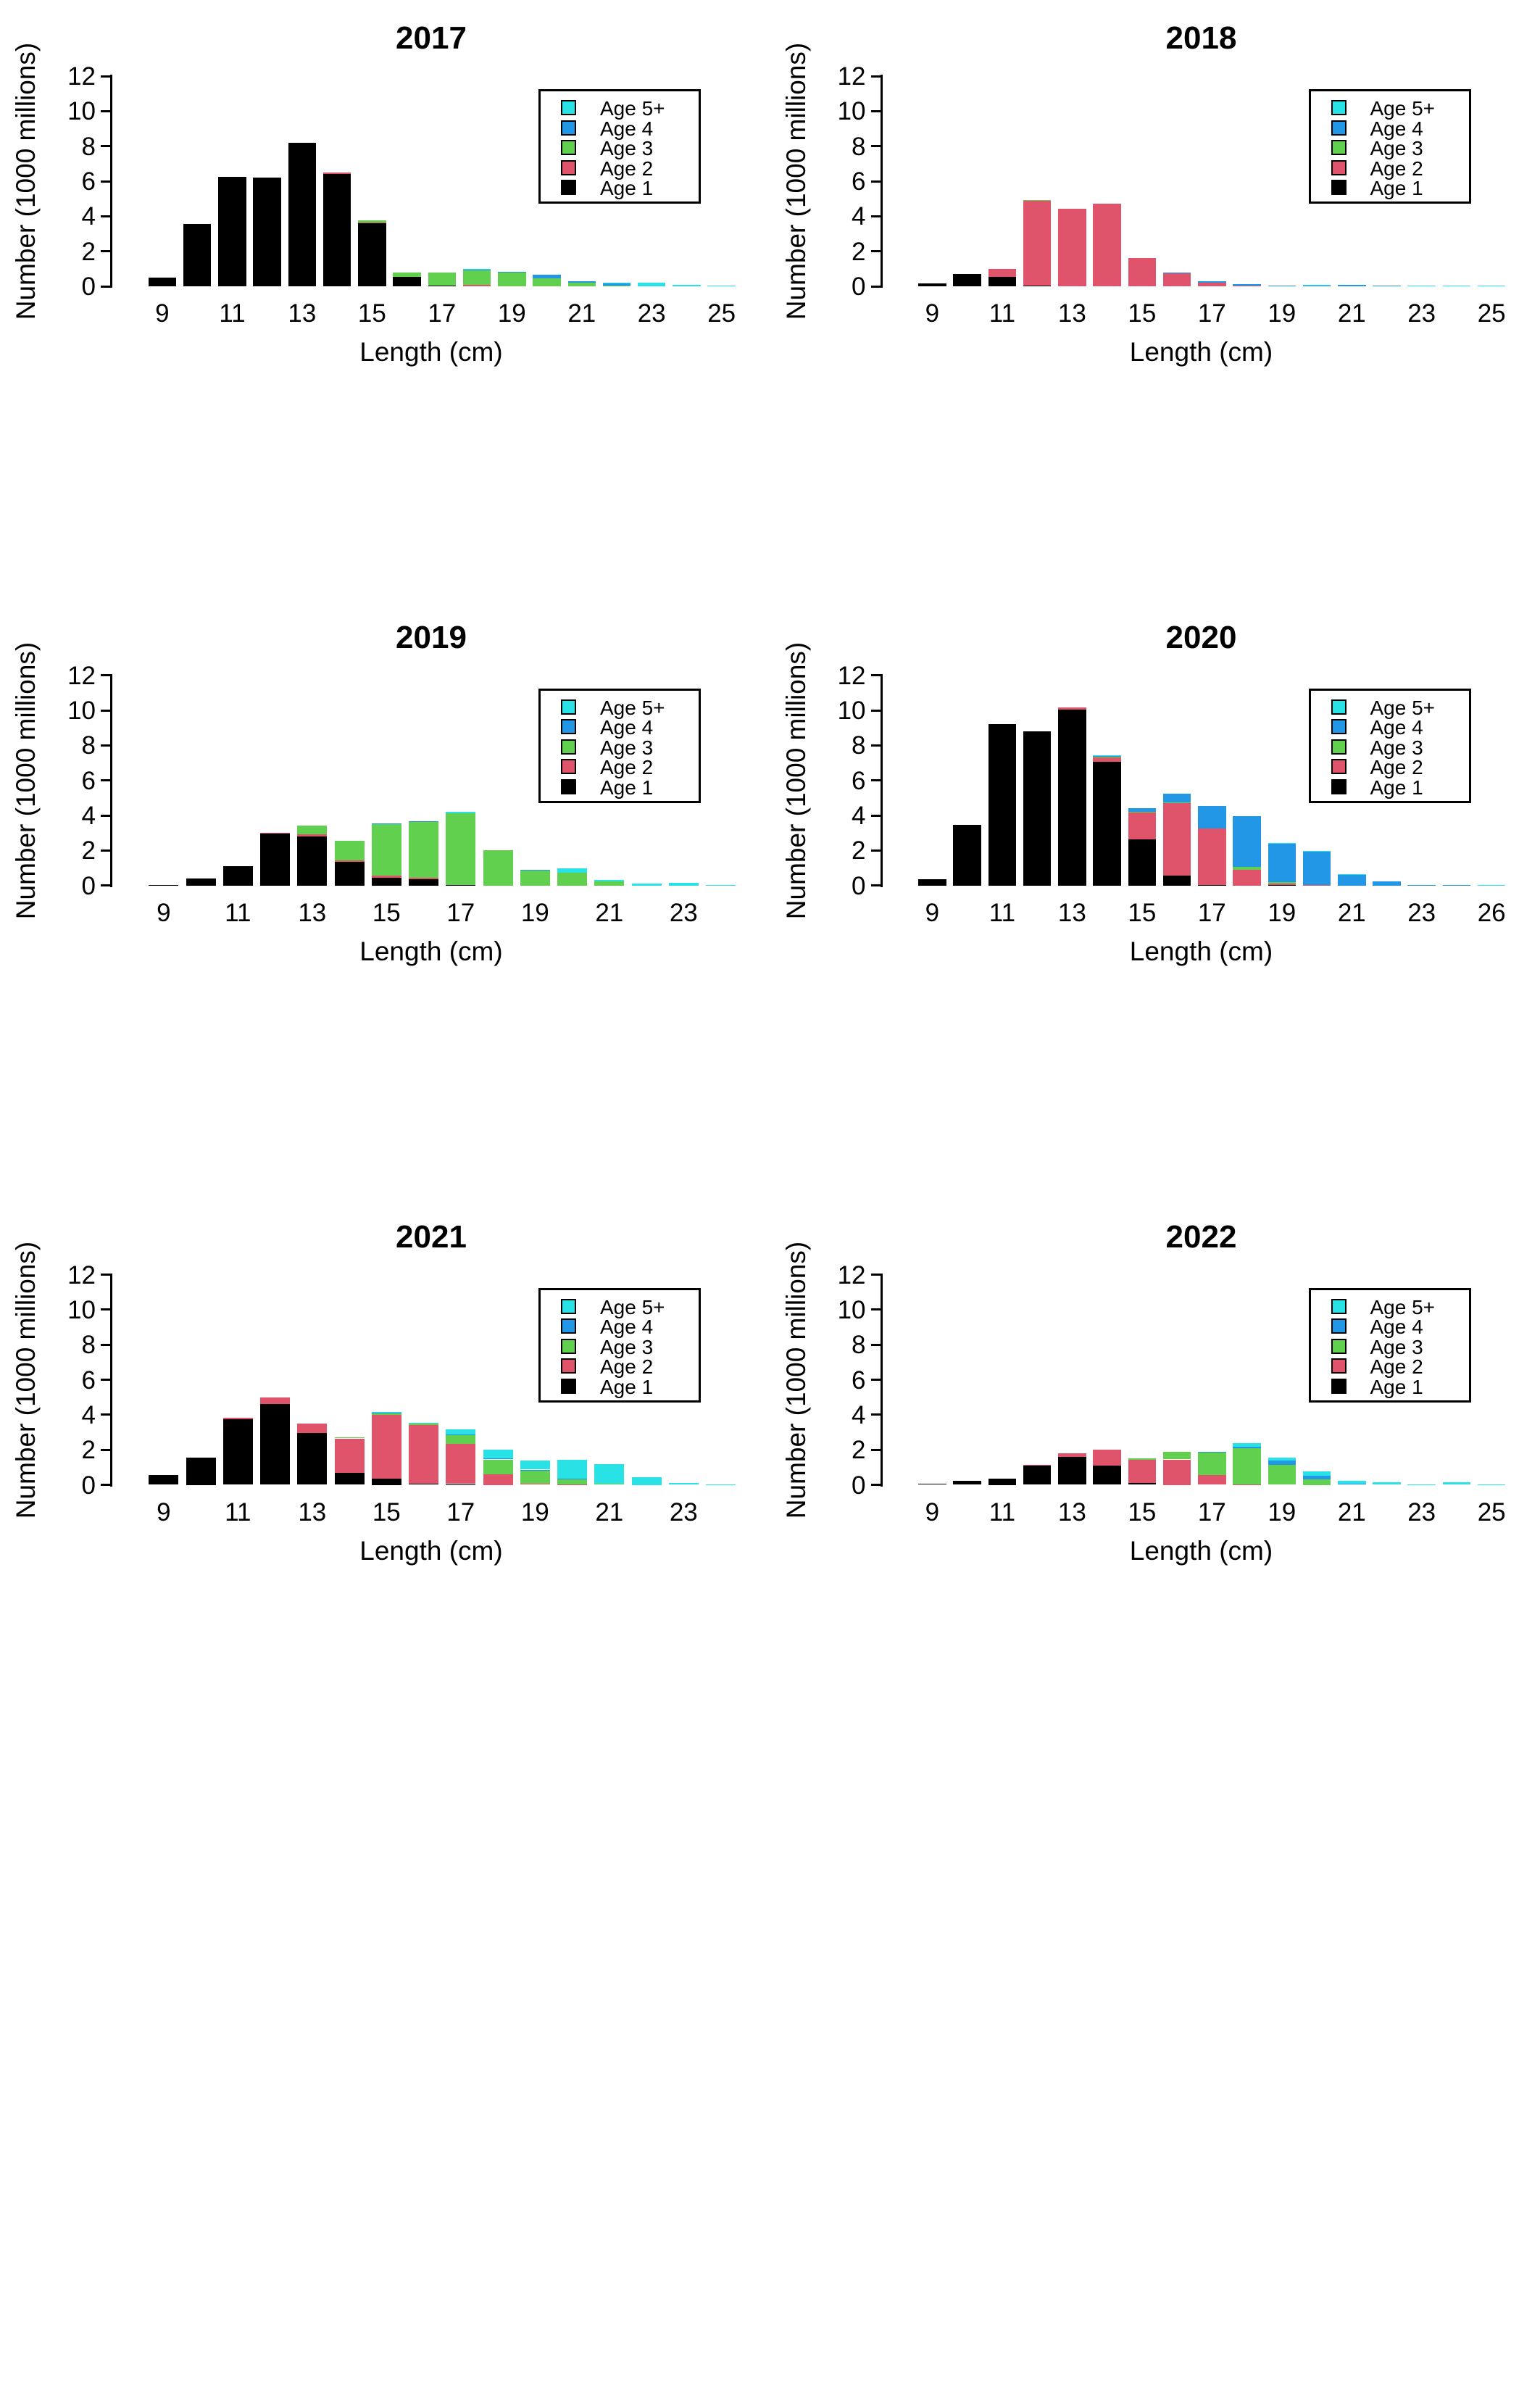 The image size is (1540, 2397). What do you see at coordinates (859, 1485) in the screenshot?
I see `y-tick-label: 0` at bounding box center [859, 1485].